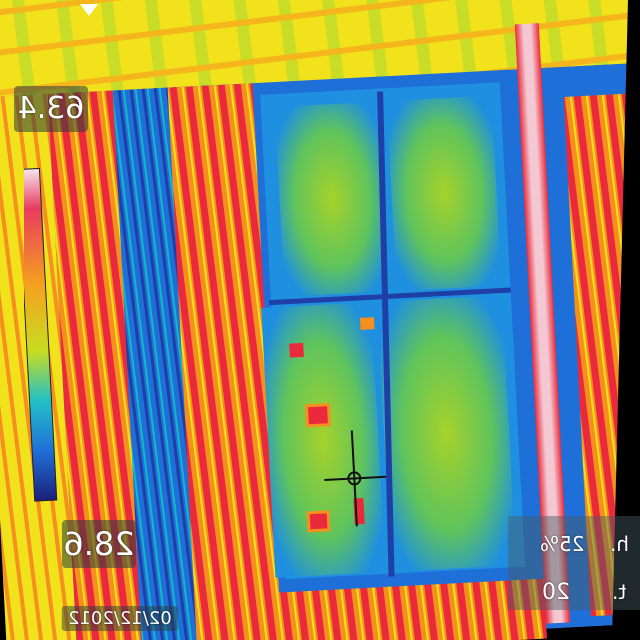 This screenshot has width=640, height=640. I want to click on unit-label-top: h., so click(620, 544).